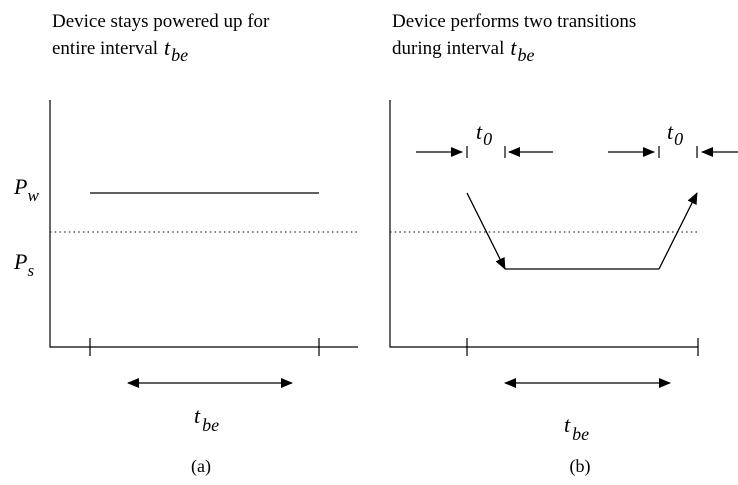  Describe the element at coordinates (484, 134) in the screenshot. I see `panel-b-t0-left-label: t0` at that location.